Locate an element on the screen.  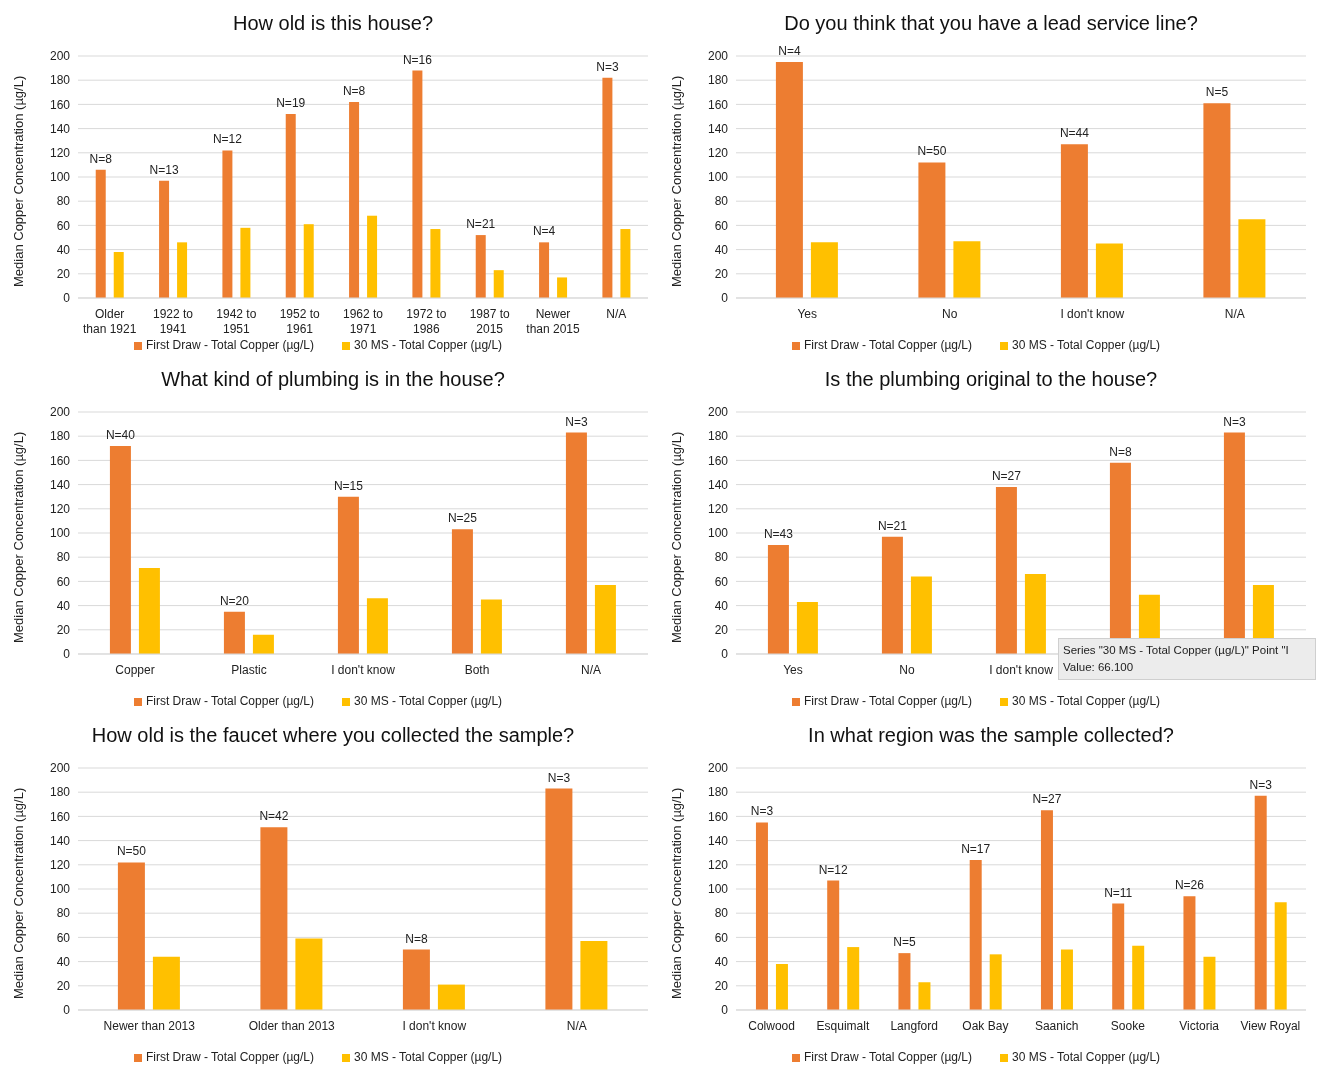
annotation: N=25 is located at coordinates (462, 518).